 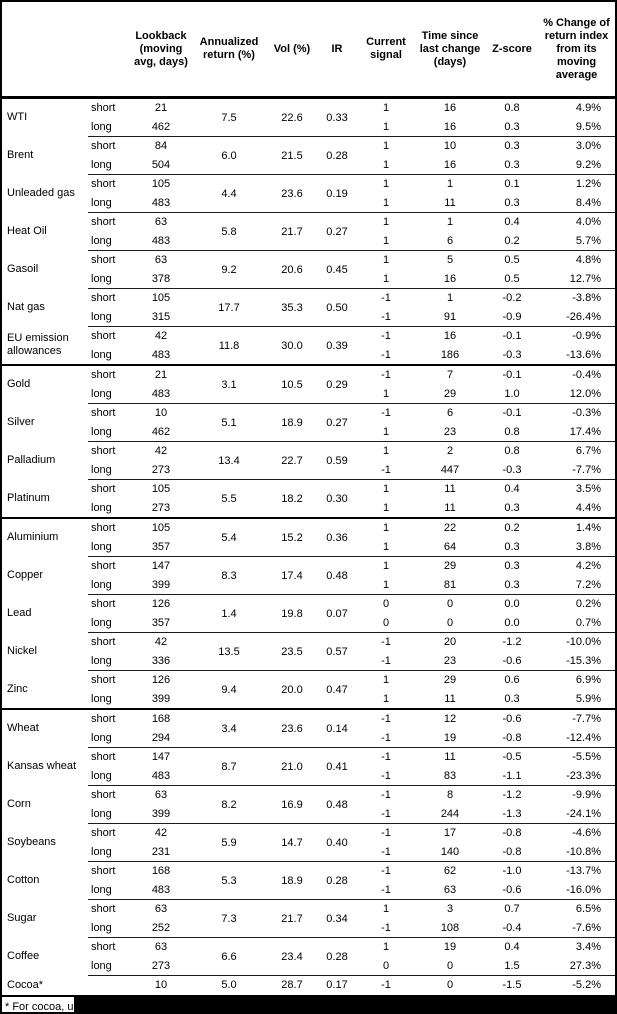 What do you see at coordinates (161, 260) in the screenshot?
I see `lookback-value: 63` at bounding box center [161, 260].